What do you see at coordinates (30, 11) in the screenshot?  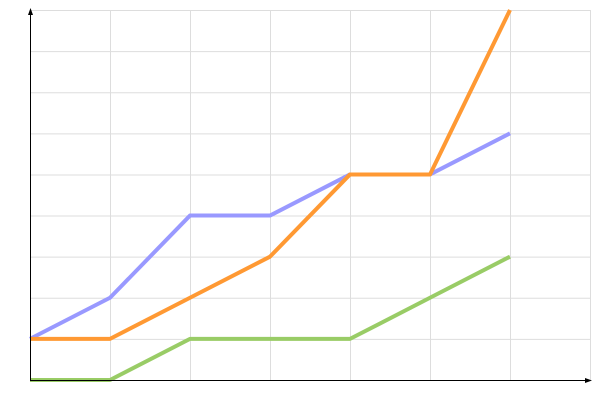 I see `y-axis-arrow-icon` at bounding box center [30, 11].